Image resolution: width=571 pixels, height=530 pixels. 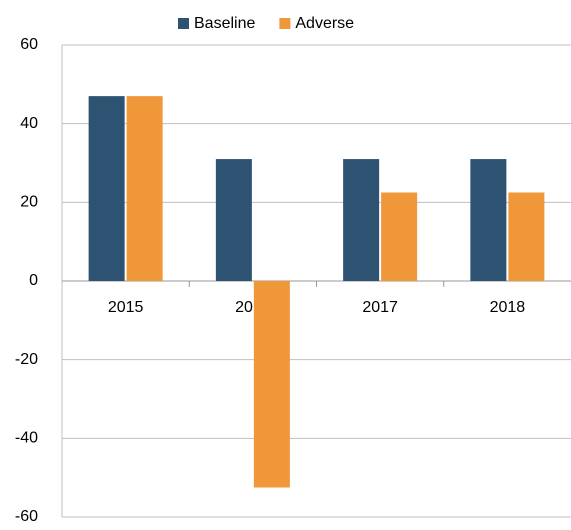 What do you see at coordinates (33, 280) in the screenshot?
I see `y-tick-label: 0` at bounding box center [33, 280].